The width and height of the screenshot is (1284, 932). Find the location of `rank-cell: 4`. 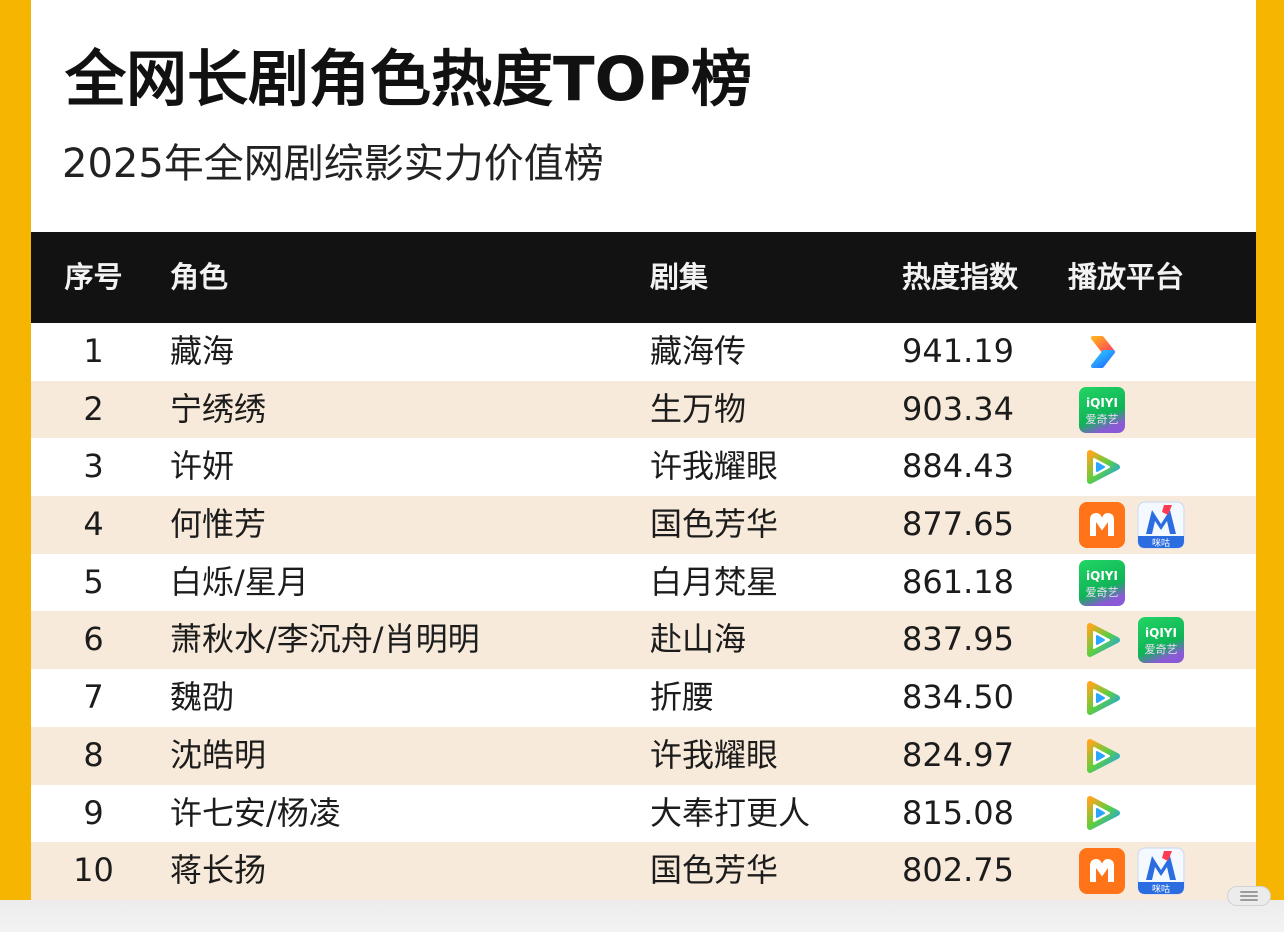

rank-cell: 4 is located at coordinates (93, 524).